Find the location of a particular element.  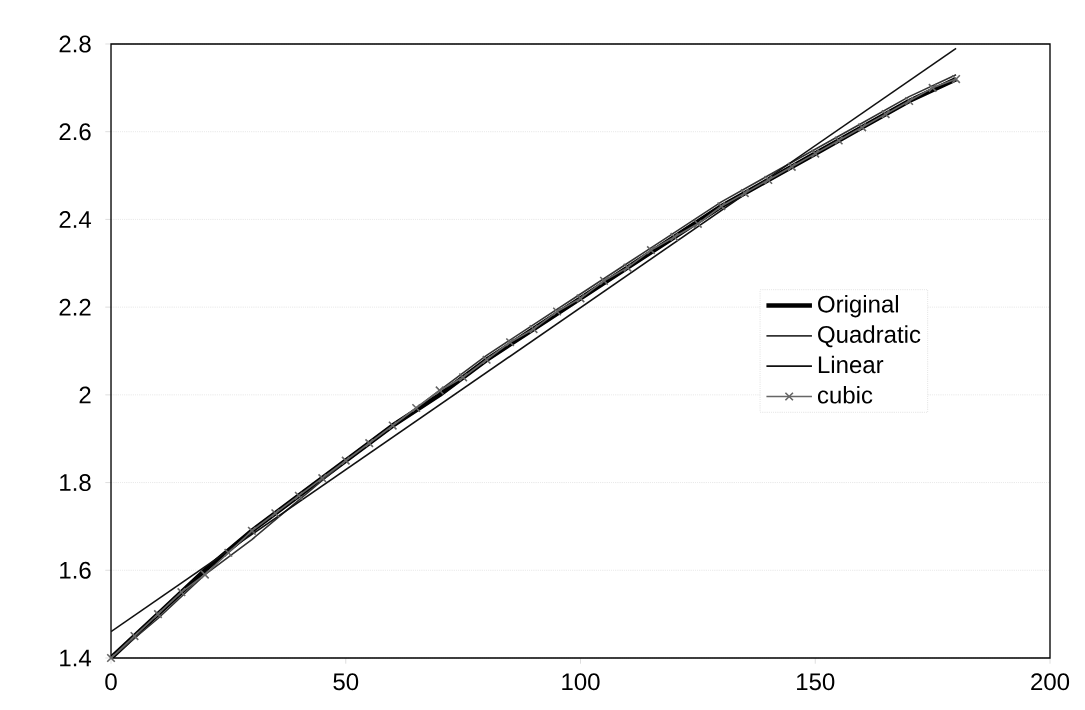

legend-label: Linear is located at coordinates (851, 364).